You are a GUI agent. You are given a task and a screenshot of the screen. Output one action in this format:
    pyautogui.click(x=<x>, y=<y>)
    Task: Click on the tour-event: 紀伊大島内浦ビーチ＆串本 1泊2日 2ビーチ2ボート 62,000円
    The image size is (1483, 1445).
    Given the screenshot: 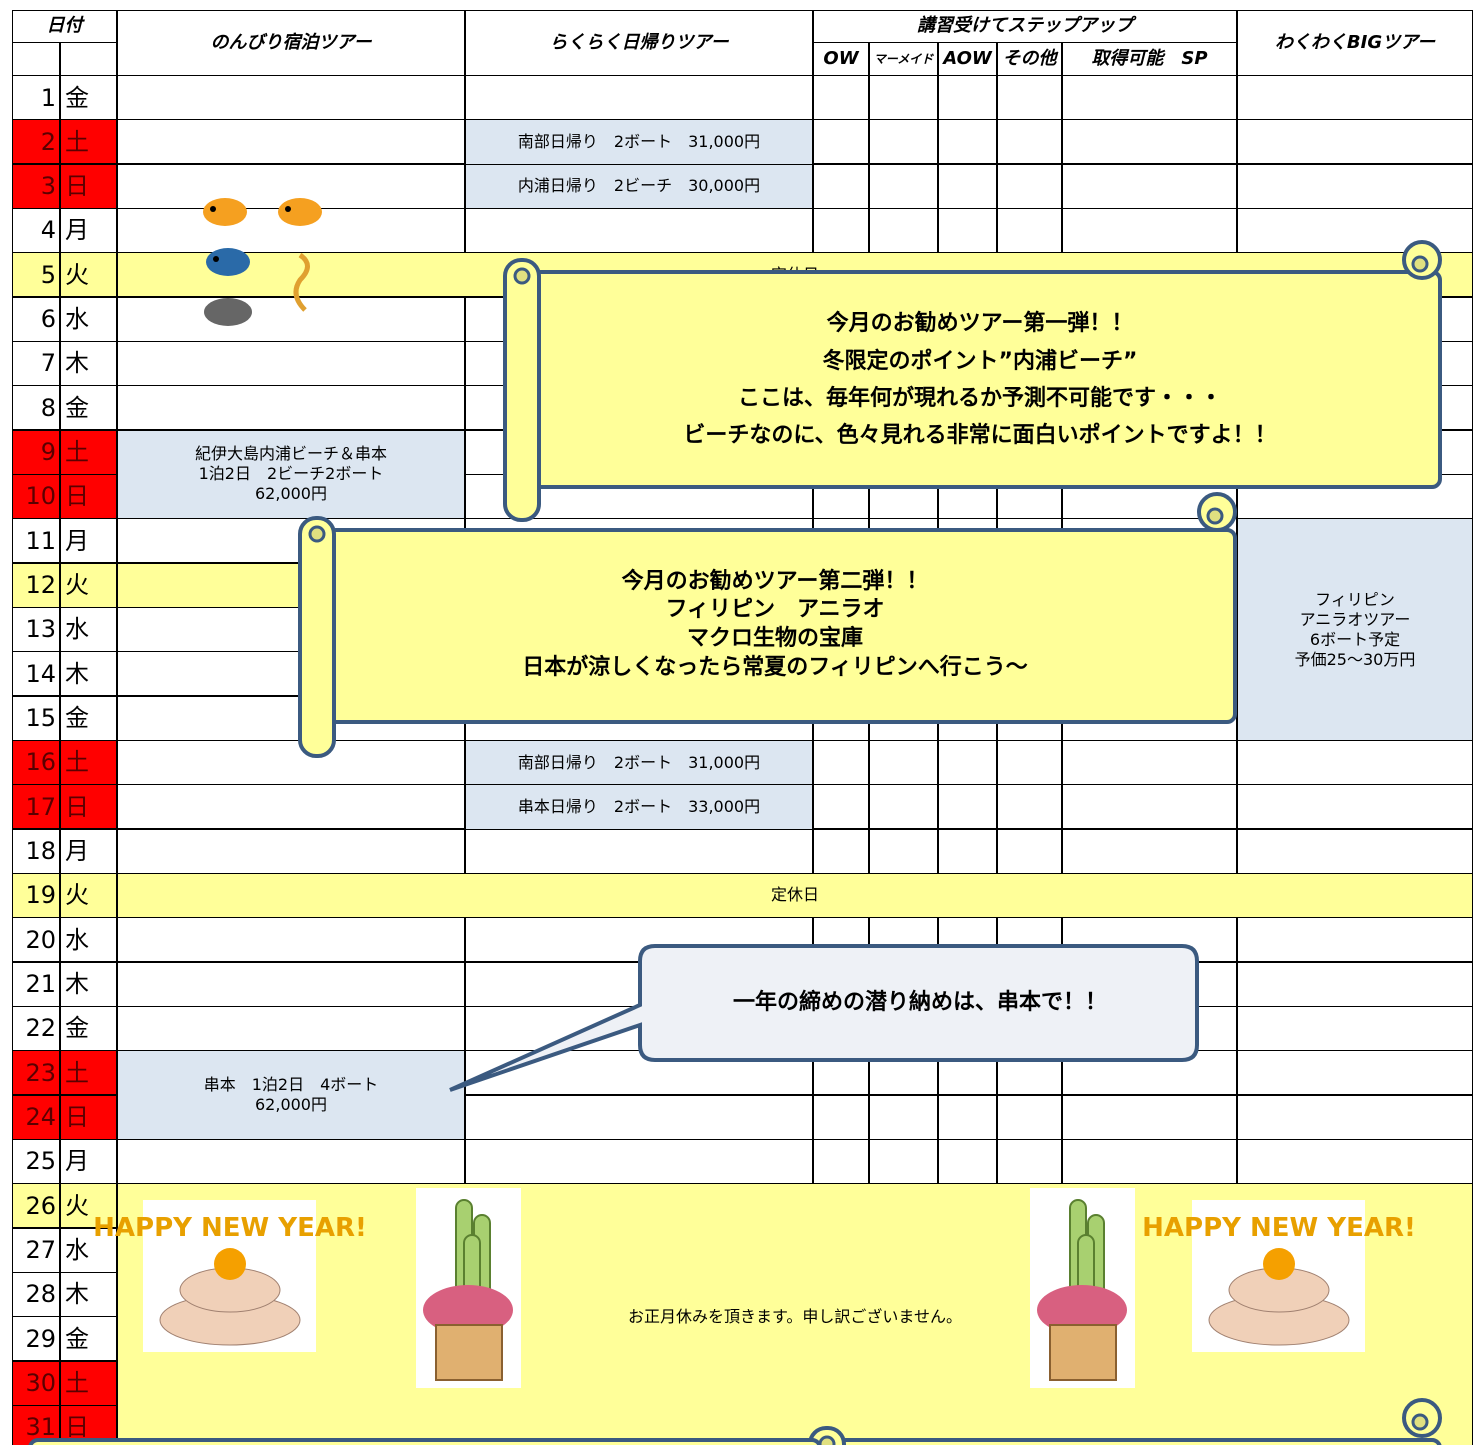 What is the action you would take?
    pyautogui.click(x=291, y=474)
    